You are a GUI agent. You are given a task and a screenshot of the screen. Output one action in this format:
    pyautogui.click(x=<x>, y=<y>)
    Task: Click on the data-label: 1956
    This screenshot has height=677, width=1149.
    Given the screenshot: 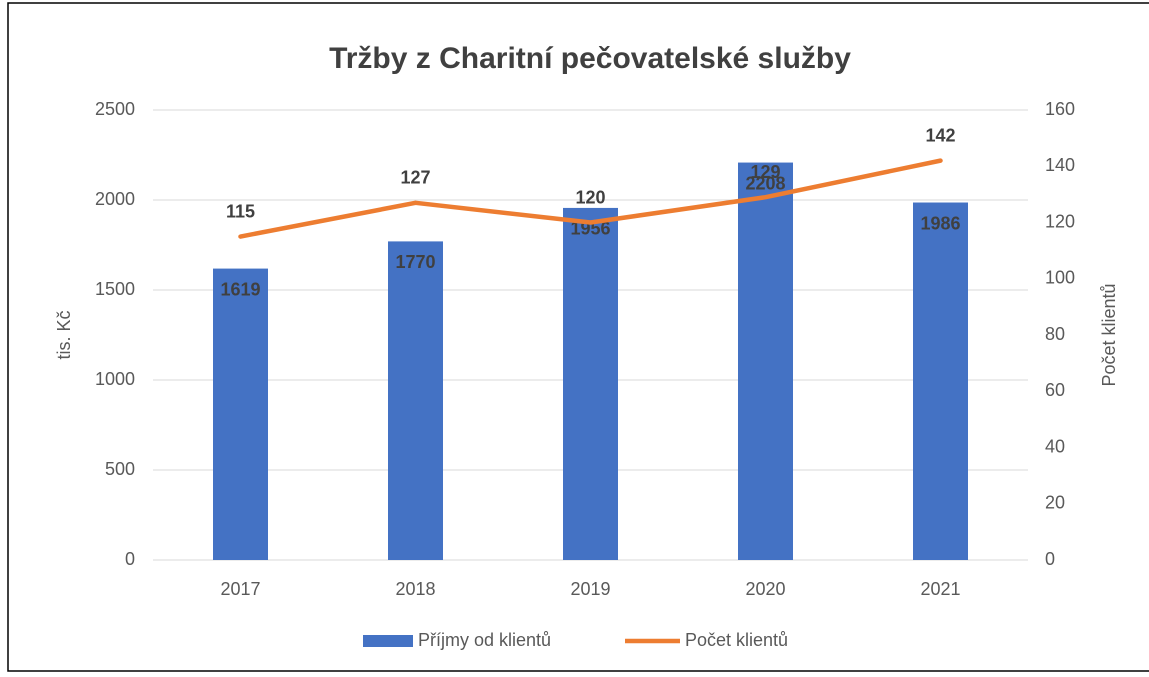 What is the action you would take?
    pyautogui.click(x=590, y=229)
    